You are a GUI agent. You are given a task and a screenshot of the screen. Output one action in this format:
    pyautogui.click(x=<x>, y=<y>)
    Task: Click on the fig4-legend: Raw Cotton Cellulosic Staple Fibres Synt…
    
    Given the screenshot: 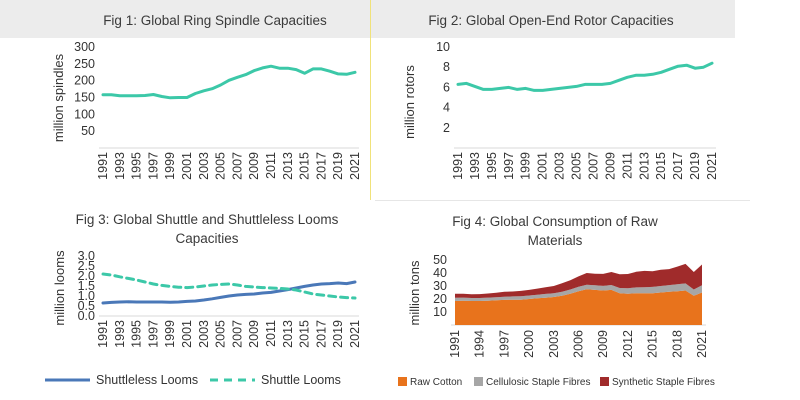 What is the action you would take?
    pyautogui.click(x=556, y=382)
    